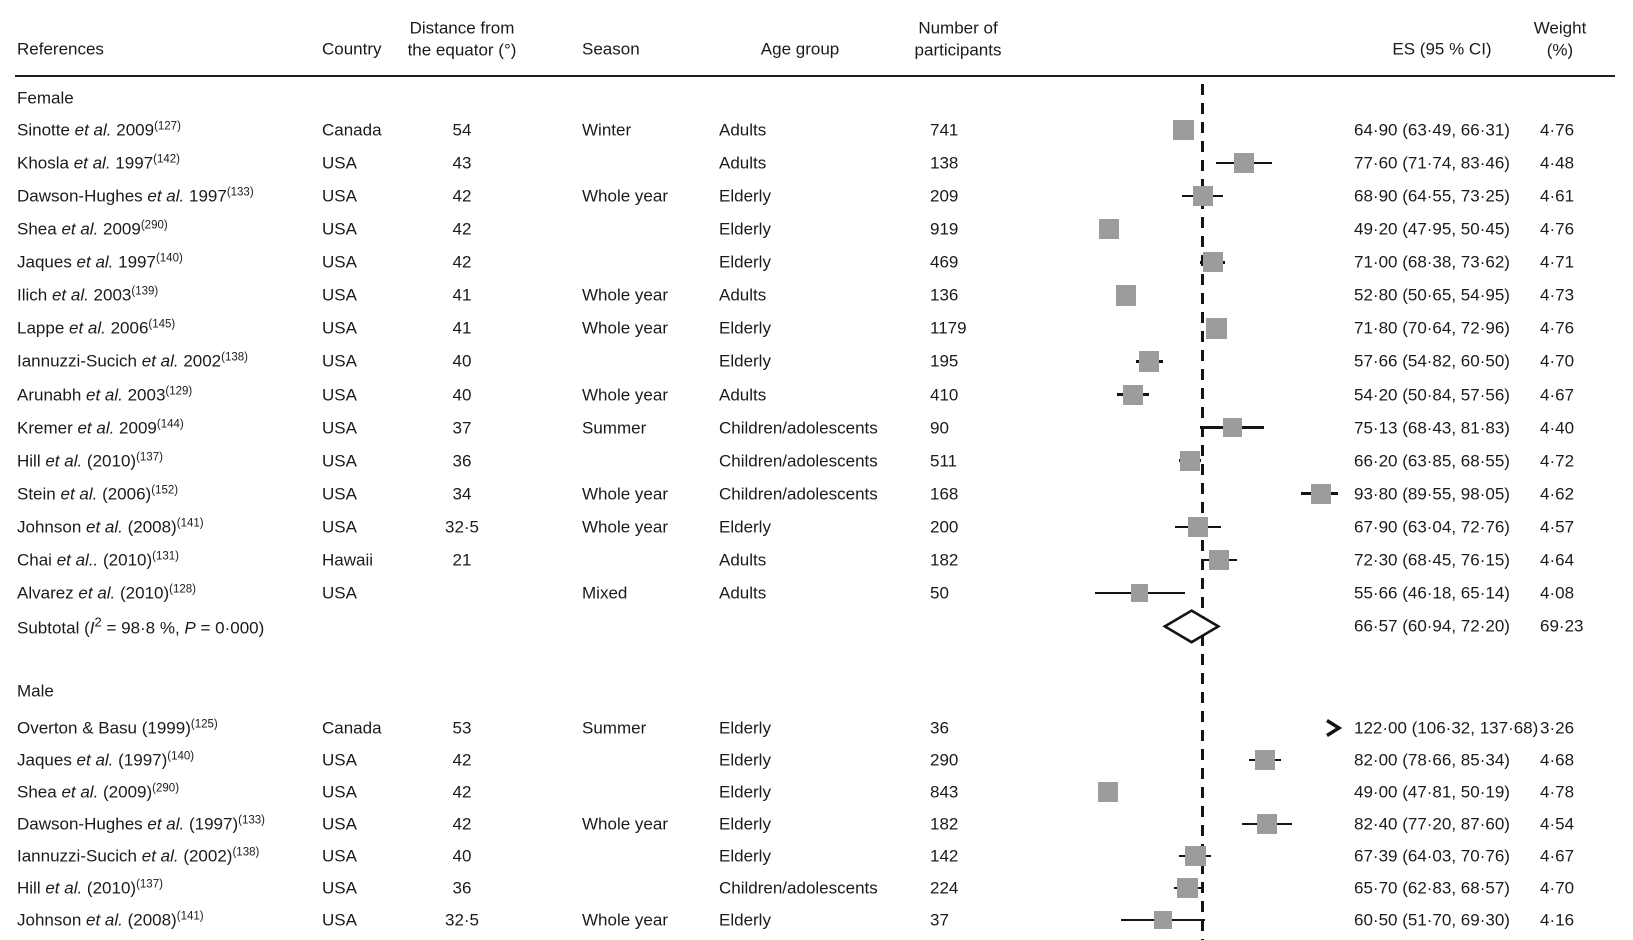 This screenshot has height=940, width=1633. I want to click on es-ci-value: 77·60 (71·74, 83·46), so click(1432, 163).